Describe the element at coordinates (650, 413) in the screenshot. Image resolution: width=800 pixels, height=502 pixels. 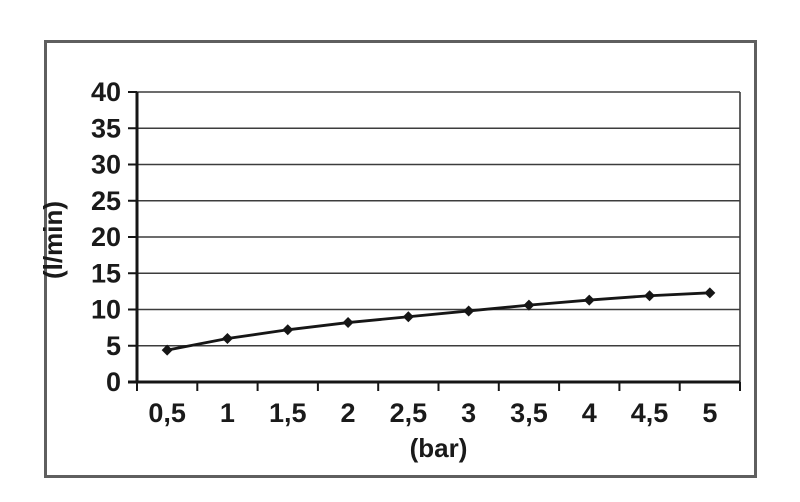
I see `x-tick-label: 4,5` at that location.